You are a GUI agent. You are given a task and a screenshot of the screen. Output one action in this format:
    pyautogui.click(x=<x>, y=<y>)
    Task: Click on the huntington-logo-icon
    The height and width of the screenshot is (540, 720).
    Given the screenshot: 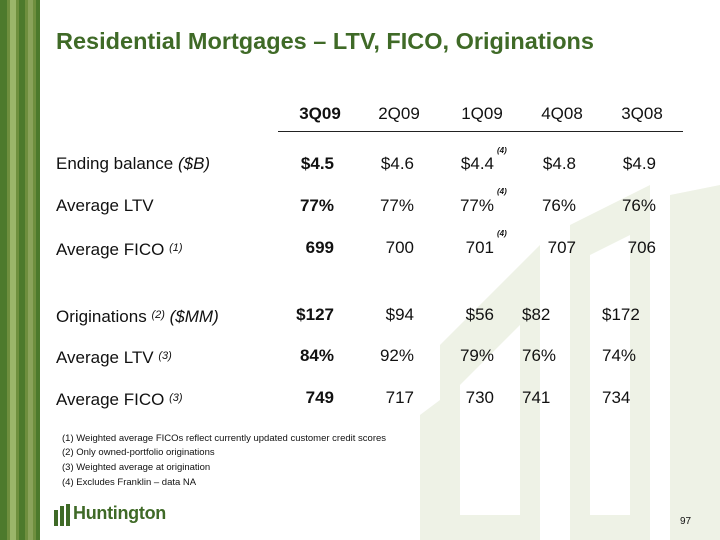 What is the action you would take?
    pyautogui.click(x=62, y=515)
    